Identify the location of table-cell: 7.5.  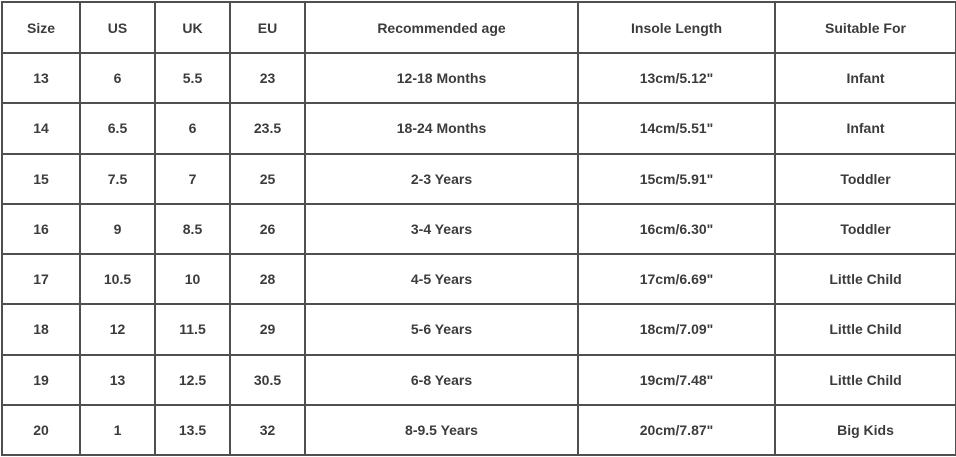
(117, 178).